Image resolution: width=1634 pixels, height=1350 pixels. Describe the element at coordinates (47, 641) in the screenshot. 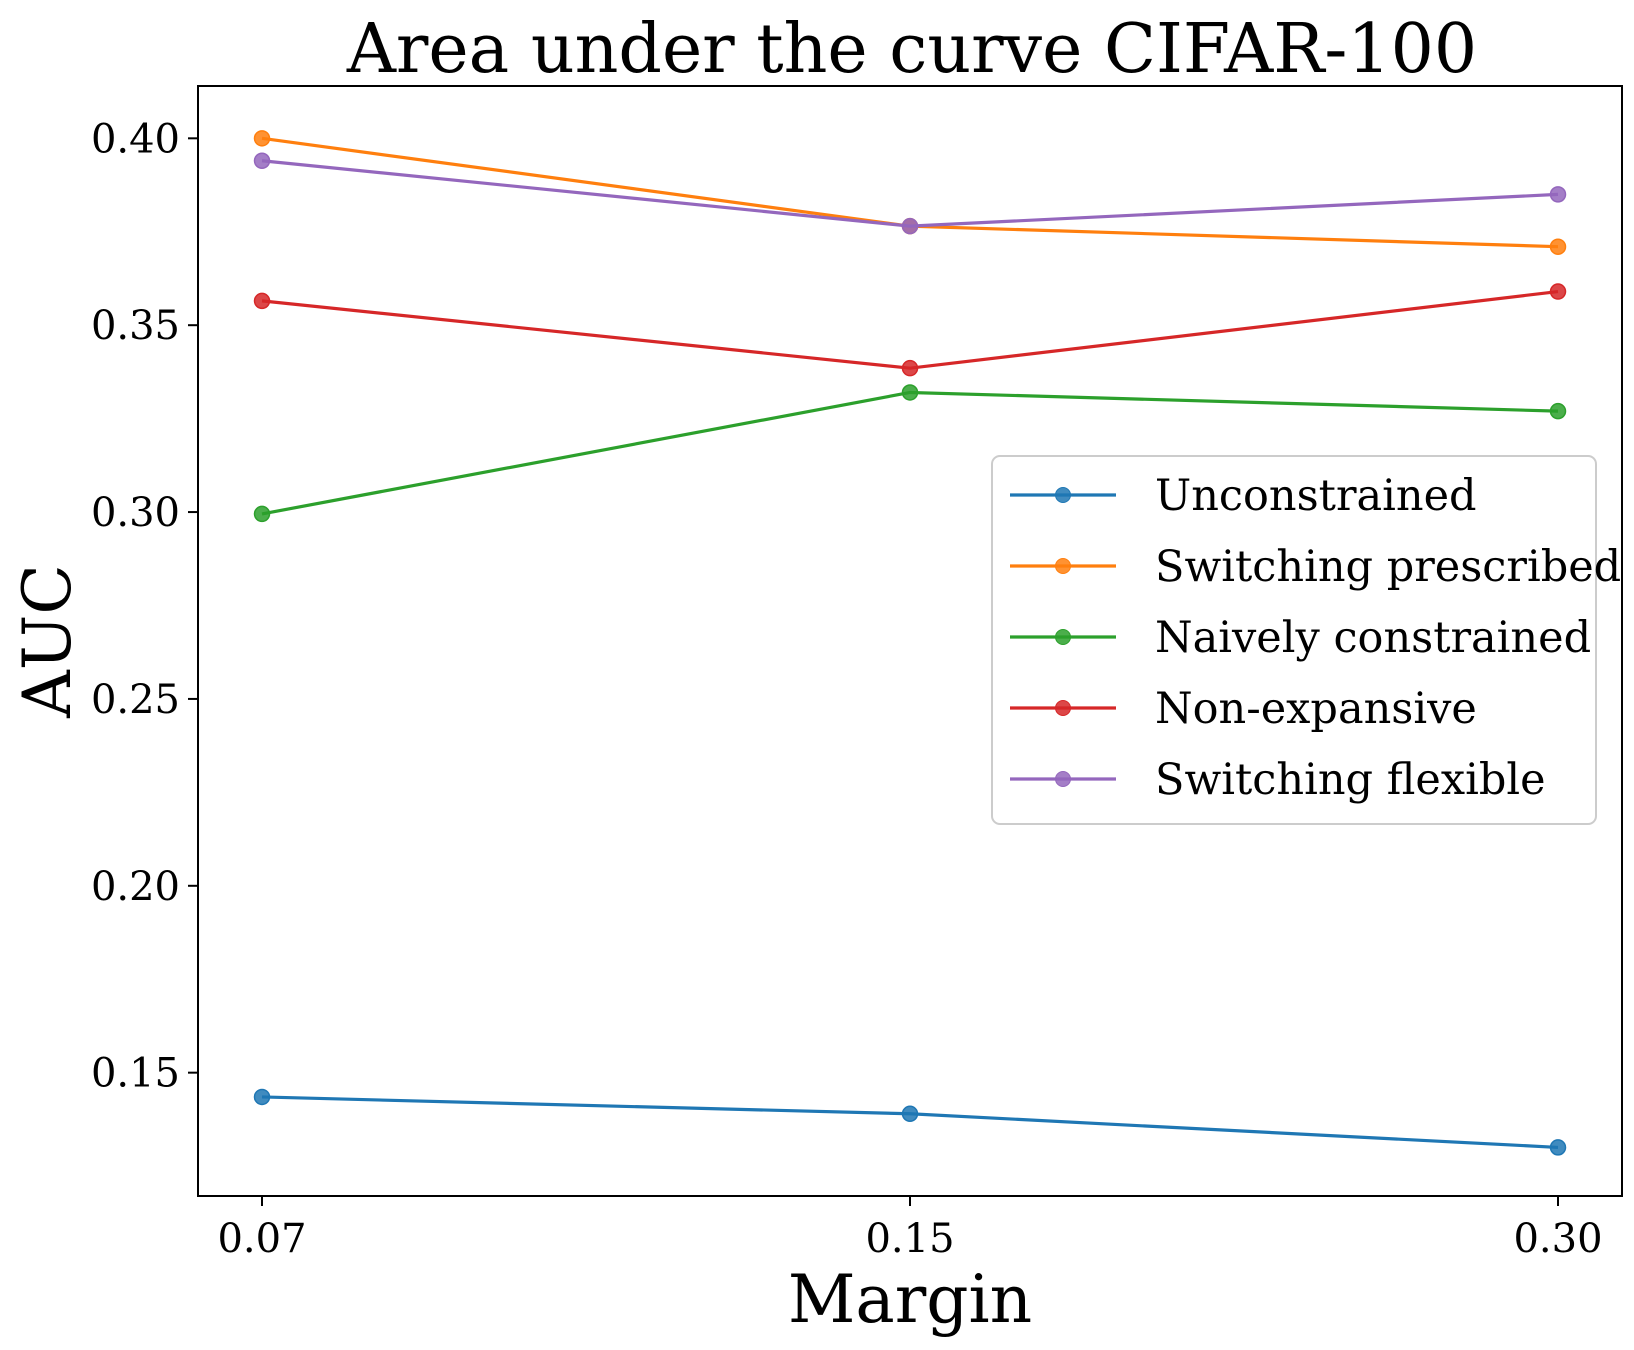

I see `y-axis-label: AUC` at that location.